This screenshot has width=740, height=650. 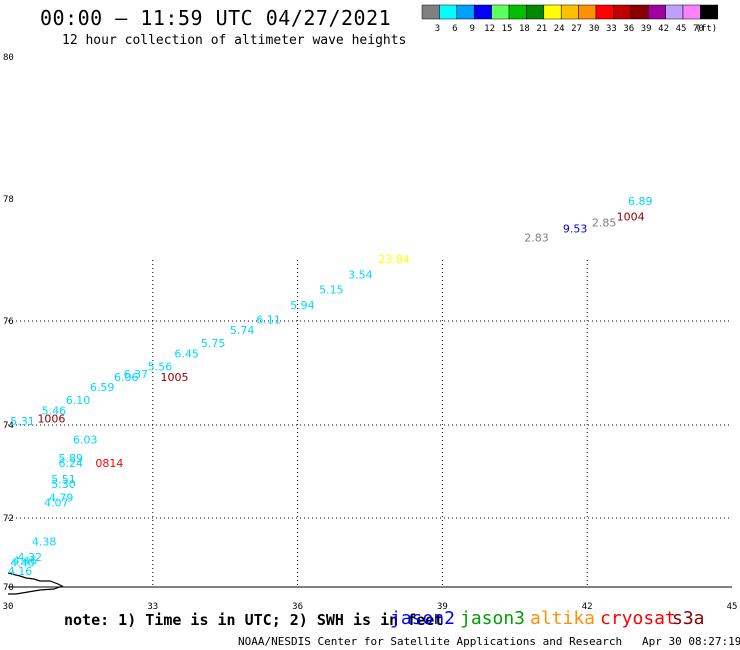 What do you see at coordinates (8, 588) in the screenshot?
I see `y-tick-label: 70` at bounding box center [8, 588].